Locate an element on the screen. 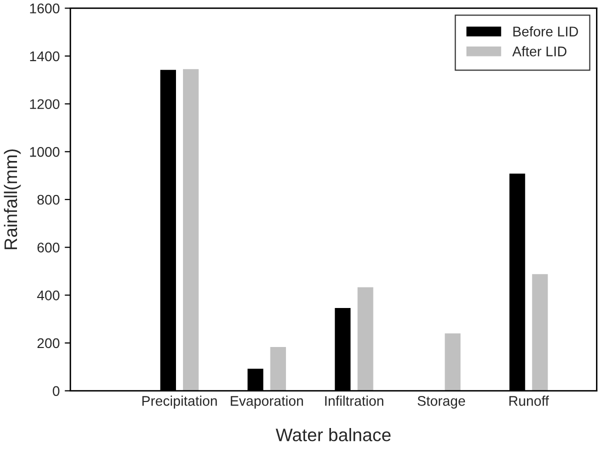  y-tick-label: 200 is located at coordinates (48, 343).